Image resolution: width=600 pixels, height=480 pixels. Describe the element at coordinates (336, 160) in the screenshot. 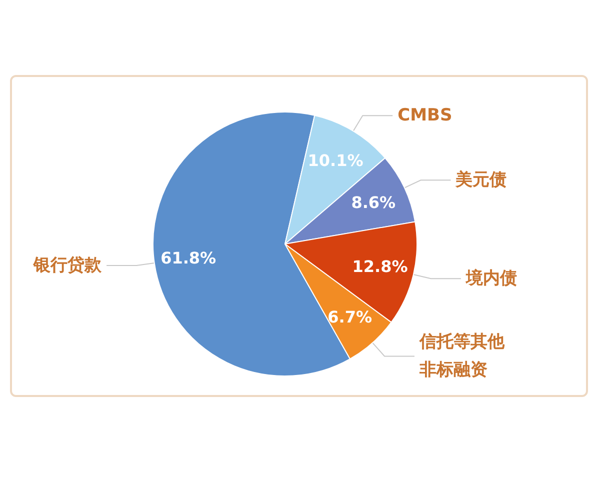

I see `data-label: 10.1%` at that location.